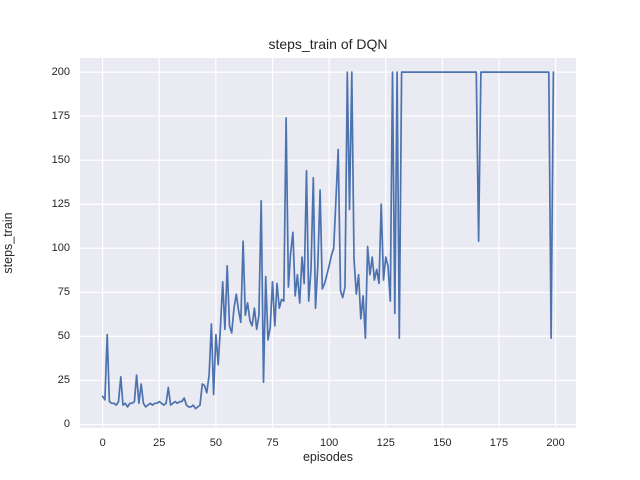  What do you see at coordinates (60, 160) in the screenshot?
I see `y-tick-label: 150` at bounding box center [60, 160].